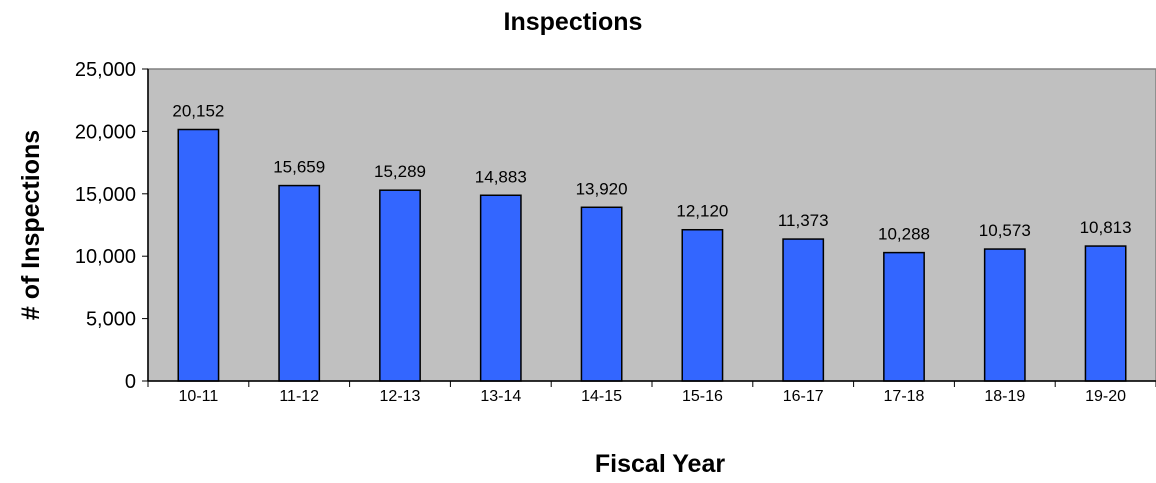 The width and height of the screenshot is (1156, 483). I want to click on x-tick-label-10-11: 10-11, so click(199, 396).